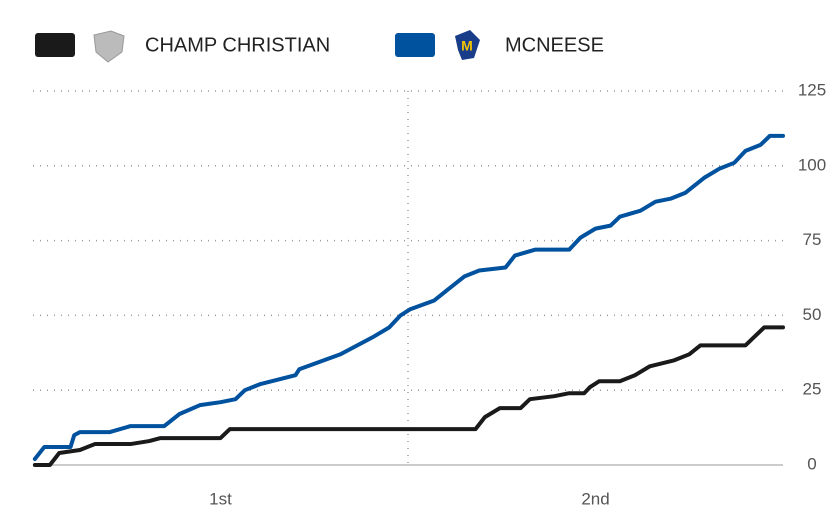  I want to click on y-tick-label: 0, so click(811, 463).